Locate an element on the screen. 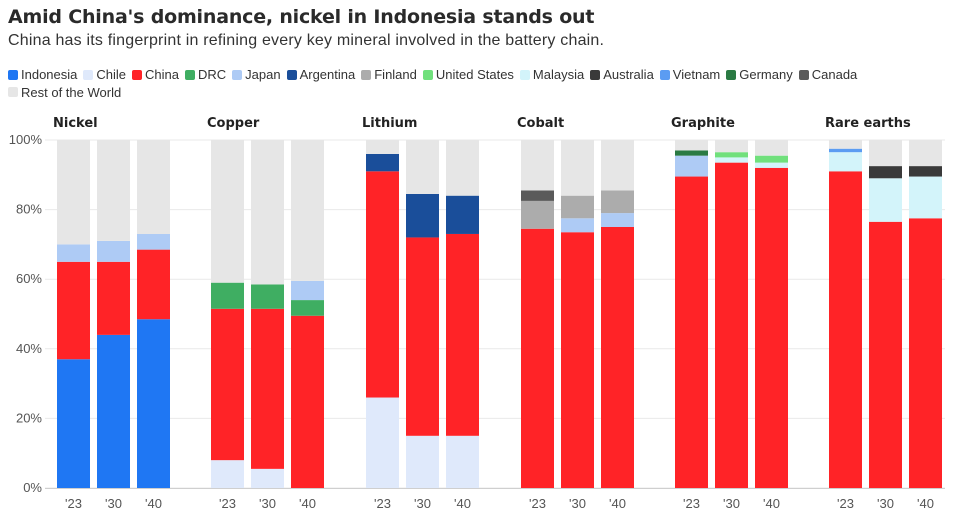  legend-label: Germany is located at coordinates (766, 74).